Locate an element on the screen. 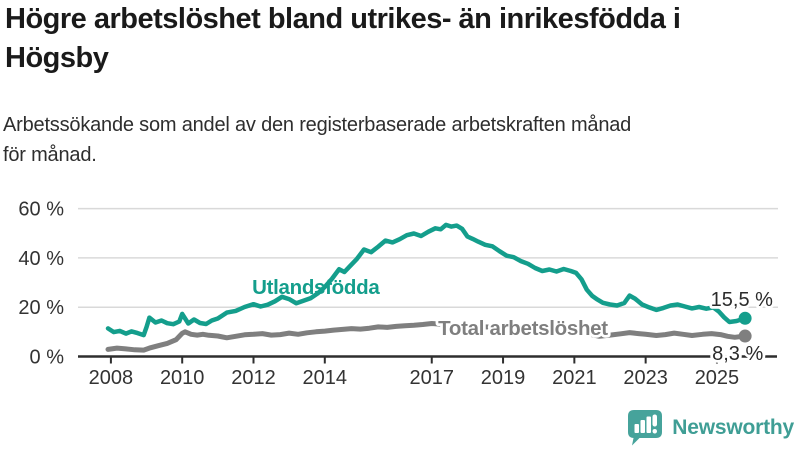 This screenshot has height=450, width=800. x-axis-tick-label: 2021 is located at coordinates (574, 378).